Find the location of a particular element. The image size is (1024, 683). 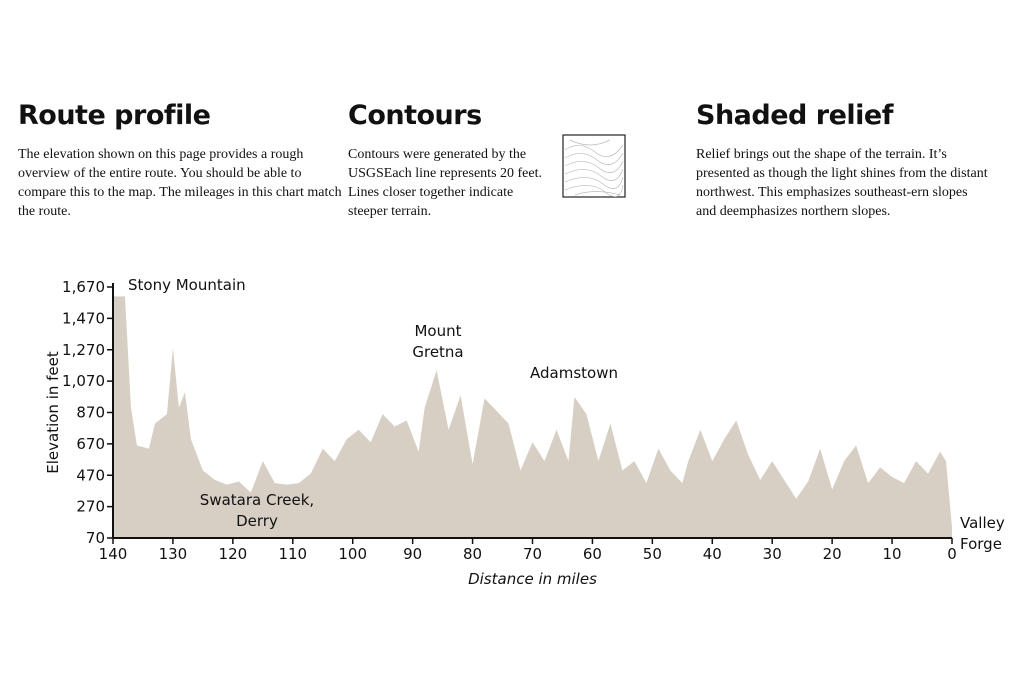

x-axis-label: Distance in miles is located at coordinates (532, 579).